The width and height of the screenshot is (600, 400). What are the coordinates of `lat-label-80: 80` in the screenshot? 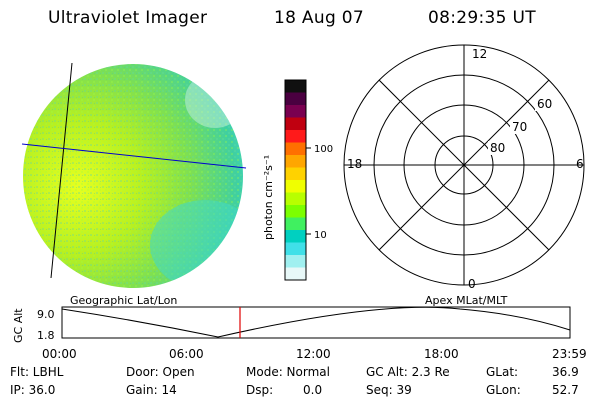 It's located at (497, 148).